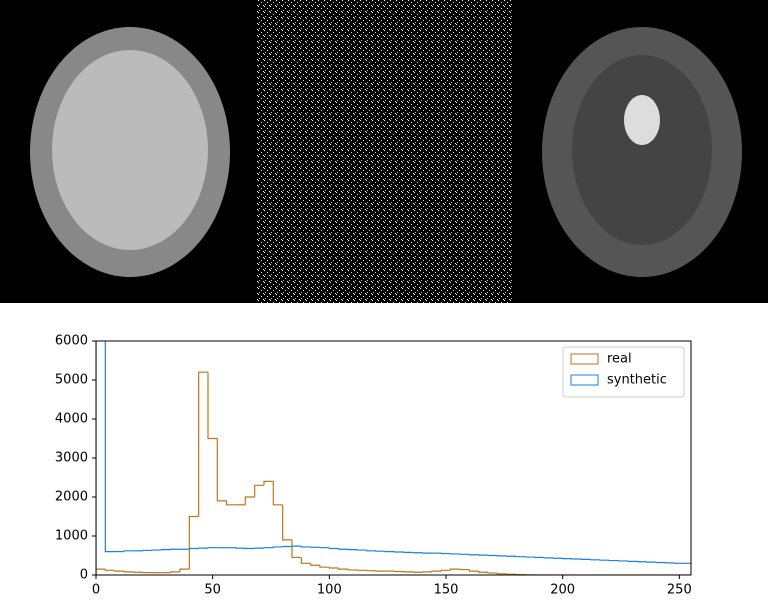 This screenshot has width=768, height=612. What do you see at coordinates (642, 120) in the screenshot?
I see `ventricle` at bounding box center [642, 120].